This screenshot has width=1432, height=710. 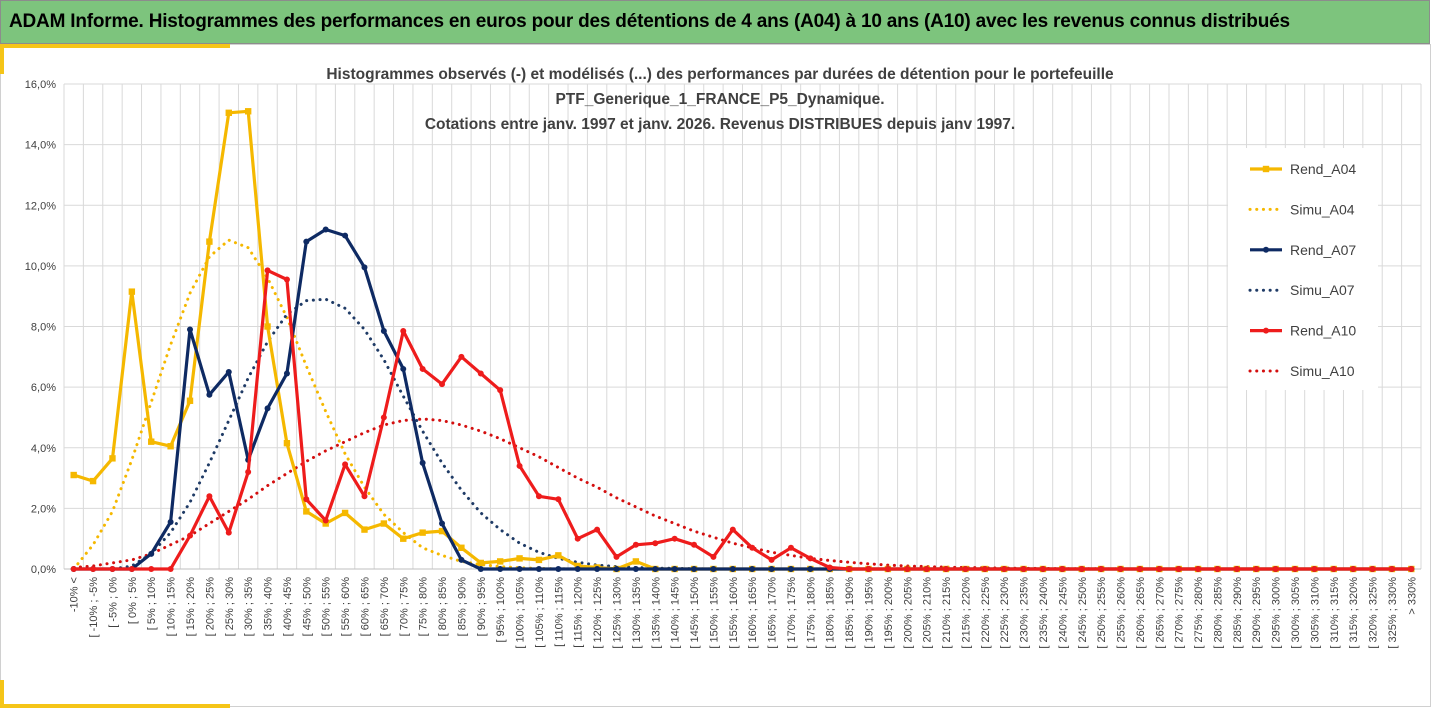 What do you see at coordinates (1102, 613) in the screenshot?
I see `x-tick-label: [ 250% ; 255%` at bounding box center [1102, 613].